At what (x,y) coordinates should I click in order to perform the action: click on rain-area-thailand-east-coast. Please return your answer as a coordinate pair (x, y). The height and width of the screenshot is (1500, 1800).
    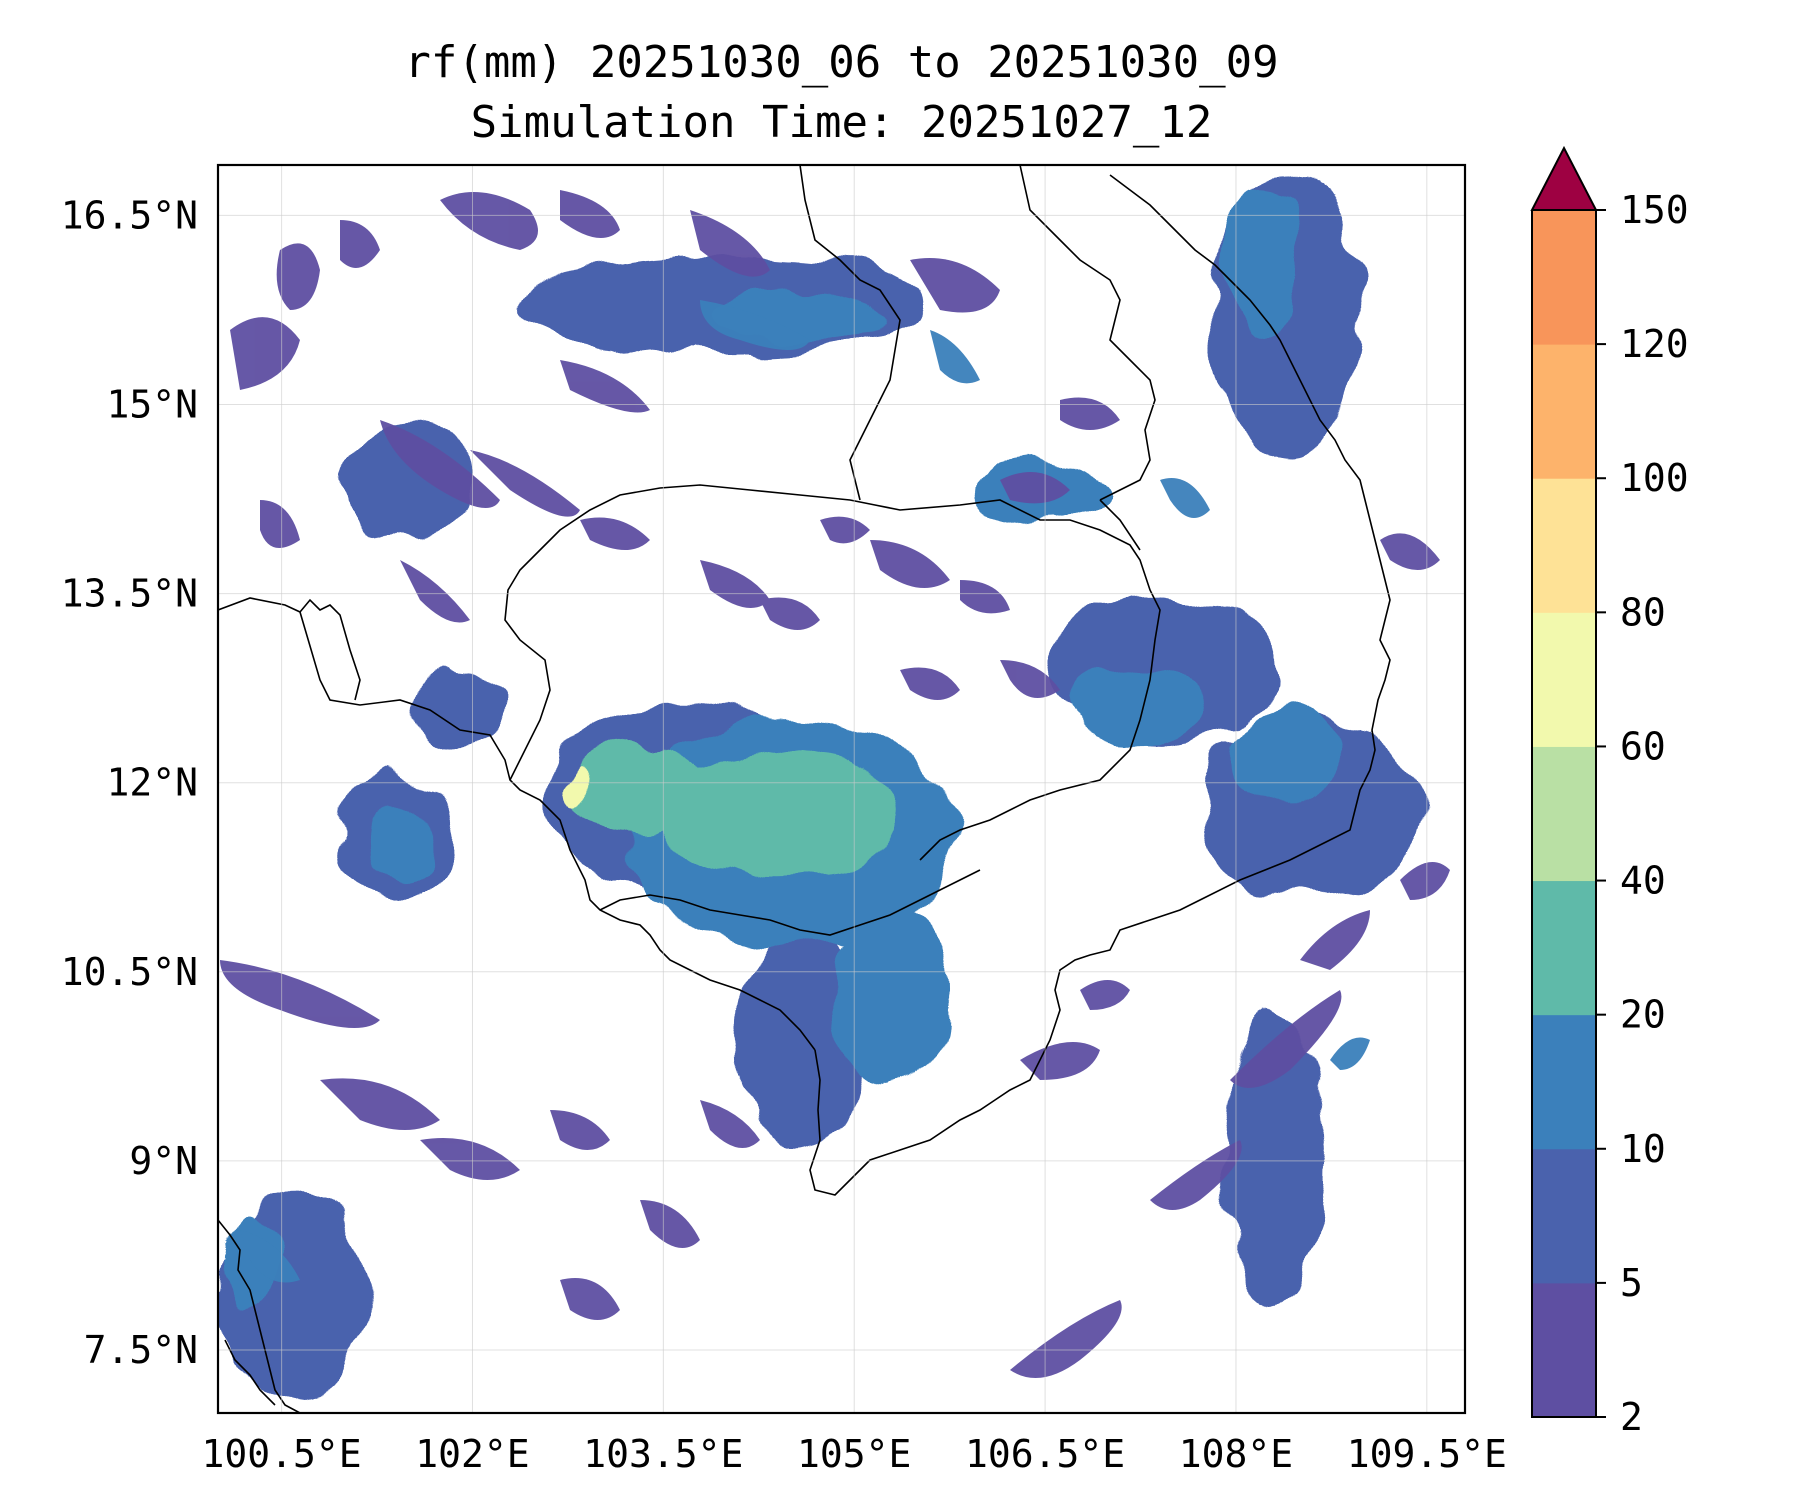
    Looking at the image, I should click on (460, 707).